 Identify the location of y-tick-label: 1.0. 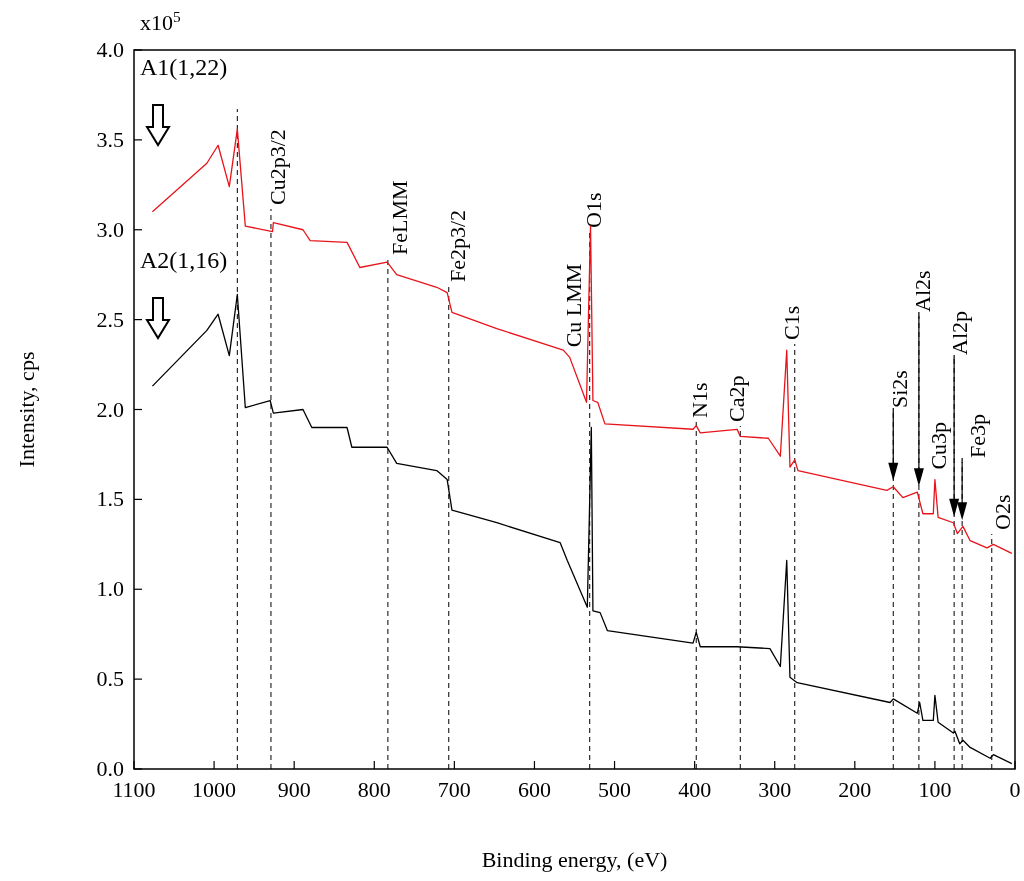
(110, 589).